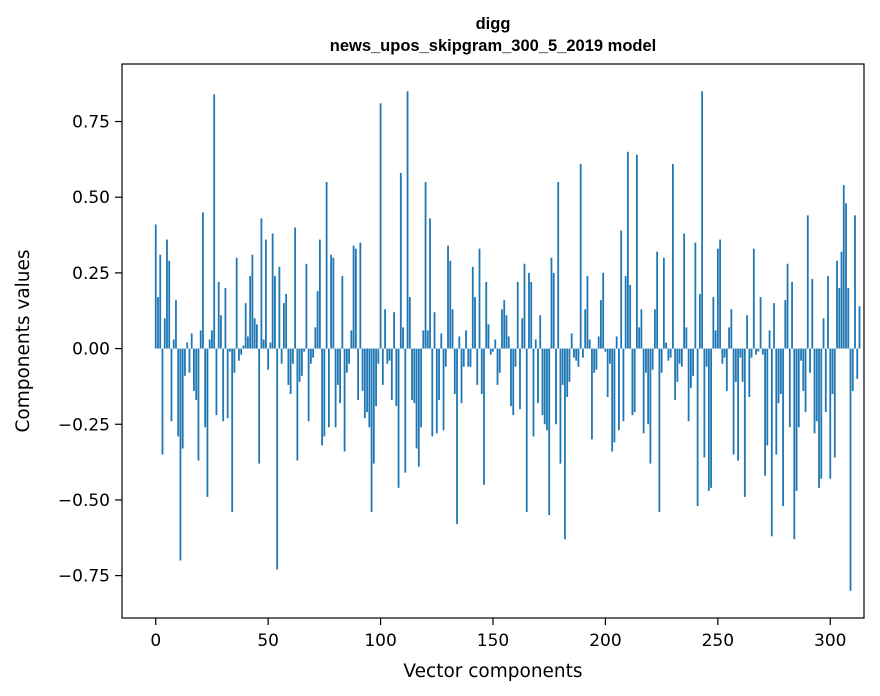  Describe the element at coordinates (90, 350) in the screenshot. I see `y-axis: −0.75 −0.50 −0.25 0.00 0.25 0.50 0.75` at that location.